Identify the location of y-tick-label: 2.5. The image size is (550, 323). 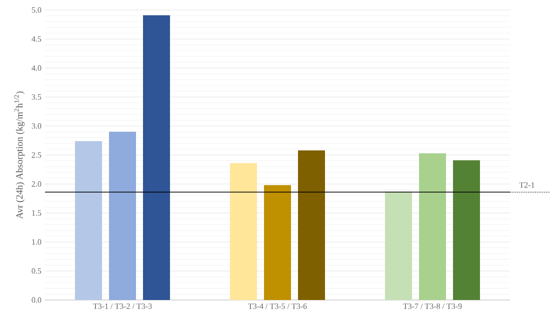
(37, 155).